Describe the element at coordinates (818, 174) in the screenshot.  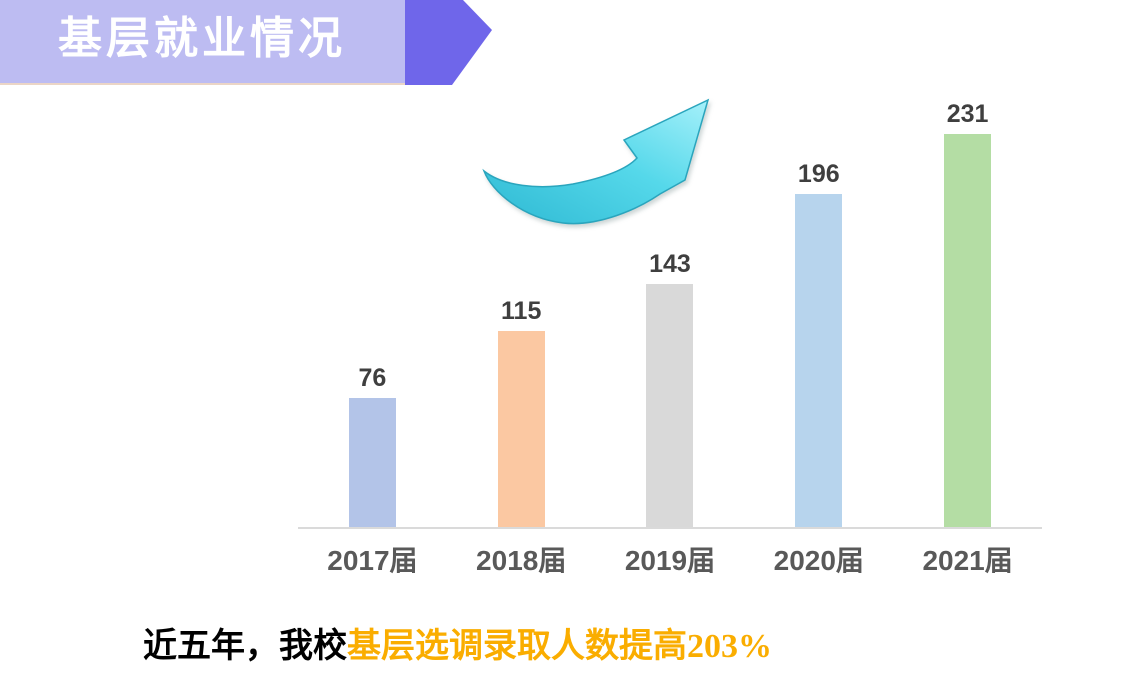
I see `data-label: 196` at that location.